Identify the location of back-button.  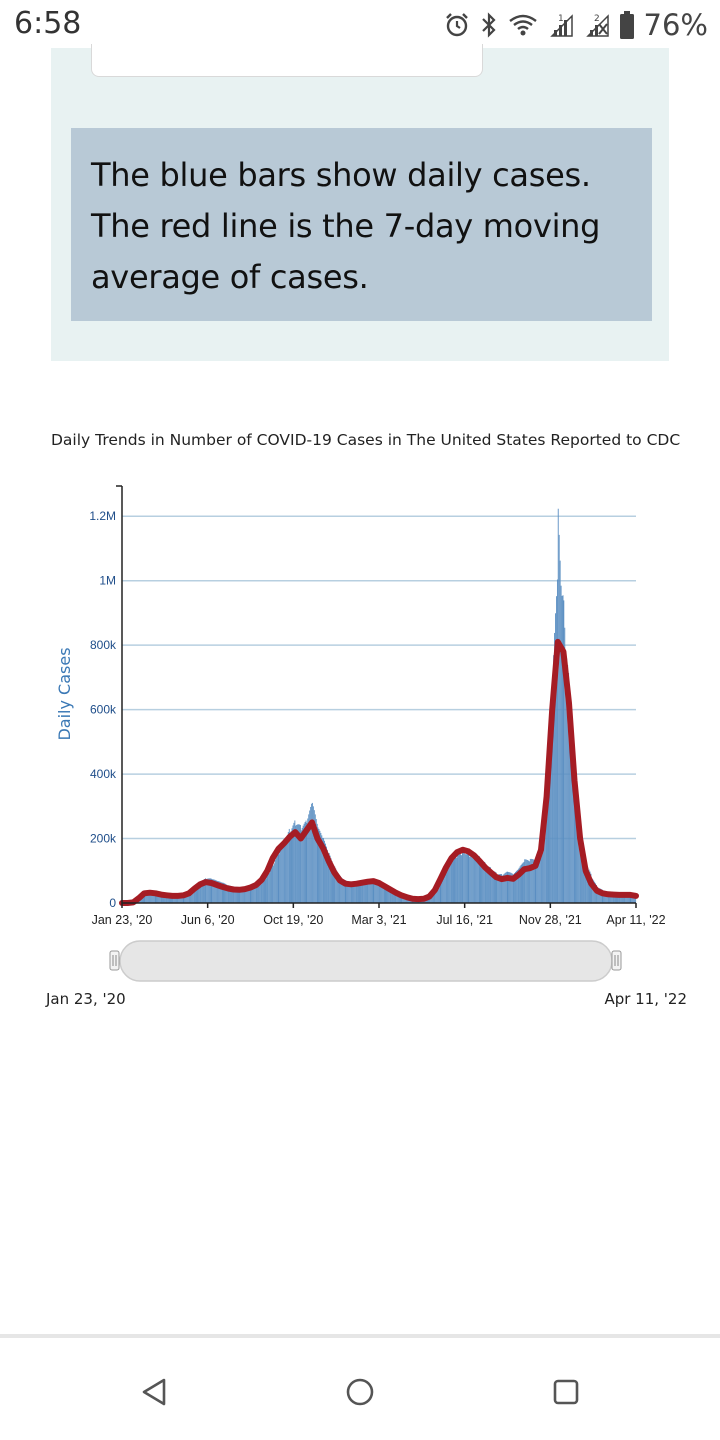
(154, 1392).